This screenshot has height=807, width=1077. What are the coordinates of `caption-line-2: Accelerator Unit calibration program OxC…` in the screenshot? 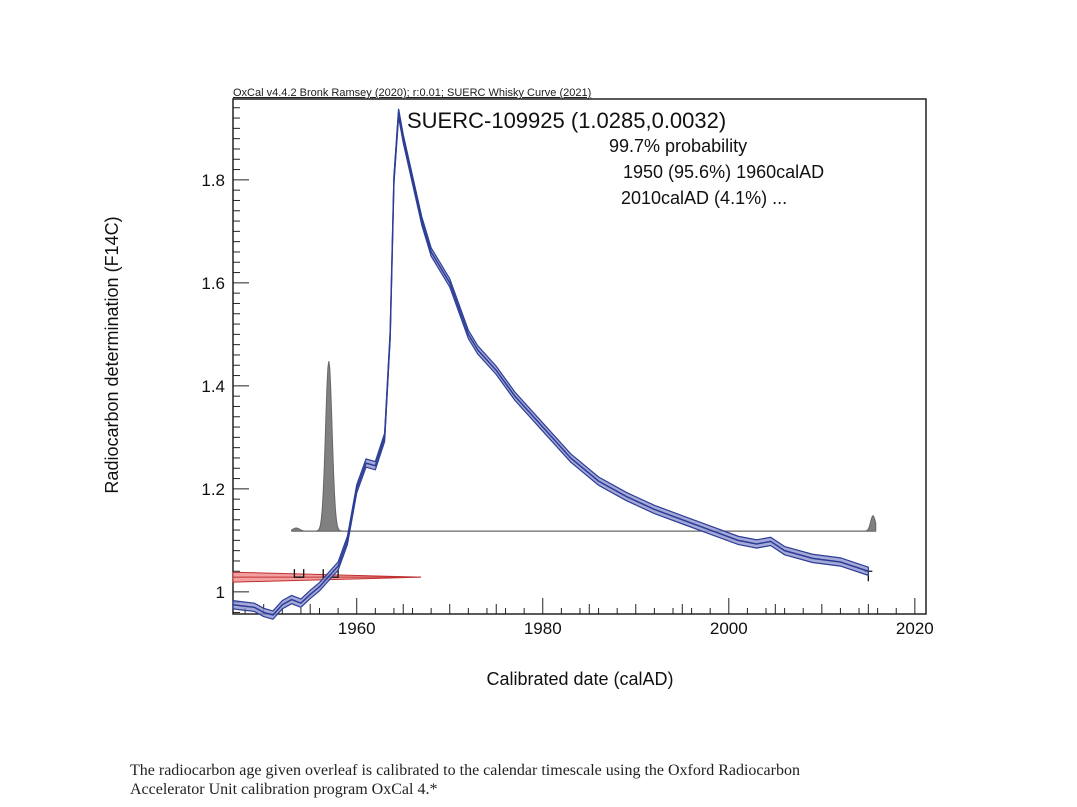 It's located at (284, 789).